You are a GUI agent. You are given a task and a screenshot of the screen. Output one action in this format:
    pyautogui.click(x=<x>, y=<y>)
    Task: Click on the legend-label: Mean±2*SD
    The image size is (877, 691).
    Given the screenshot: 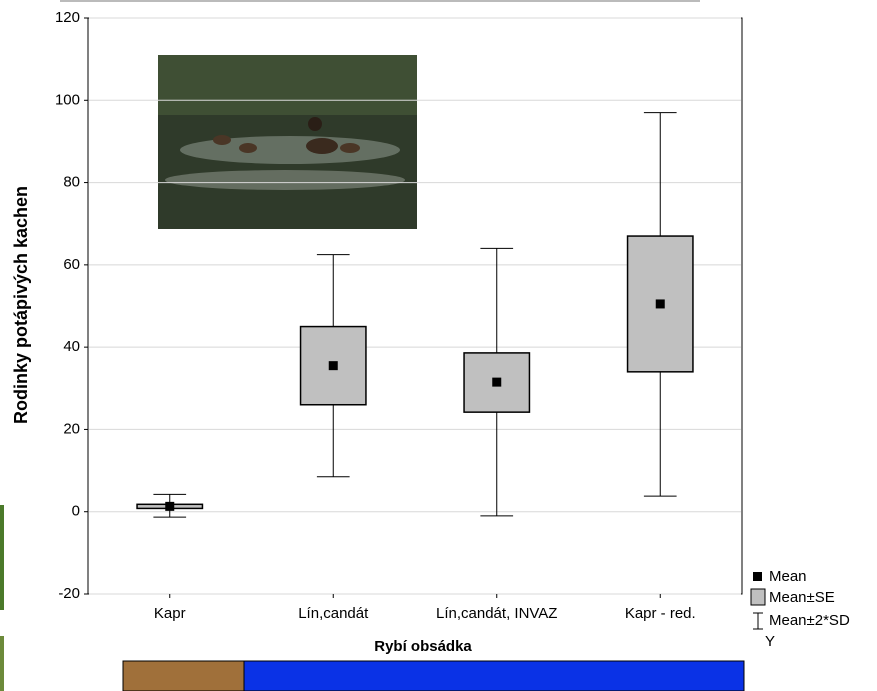 What is the action you would take?
    pyautogui.click(x=809, y=620)
    